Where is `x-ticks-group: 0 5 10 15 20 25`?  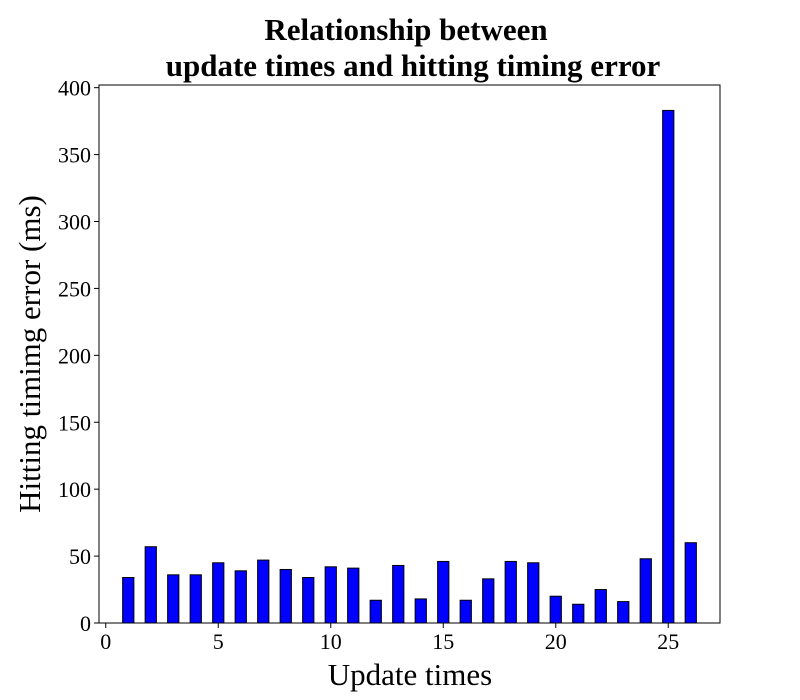 x-ticks-group: 0 5 10 15 20 25 is located at coordinates (389, 638).